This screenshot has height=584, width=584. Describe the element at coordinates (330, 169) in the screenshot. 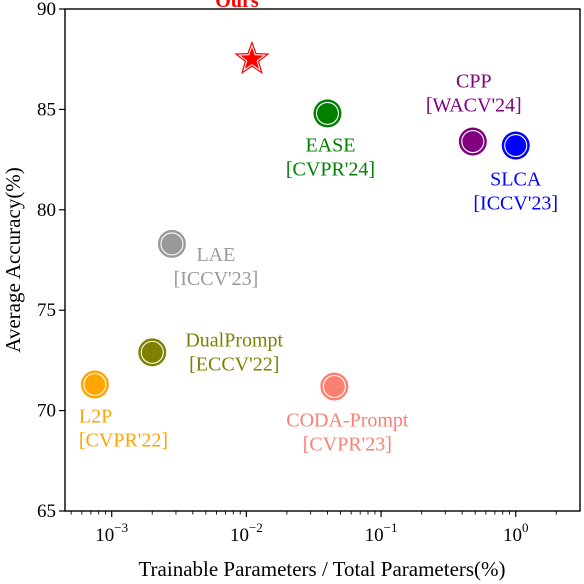

I see `label-ease-venue: [CVPR'24]` at that location.